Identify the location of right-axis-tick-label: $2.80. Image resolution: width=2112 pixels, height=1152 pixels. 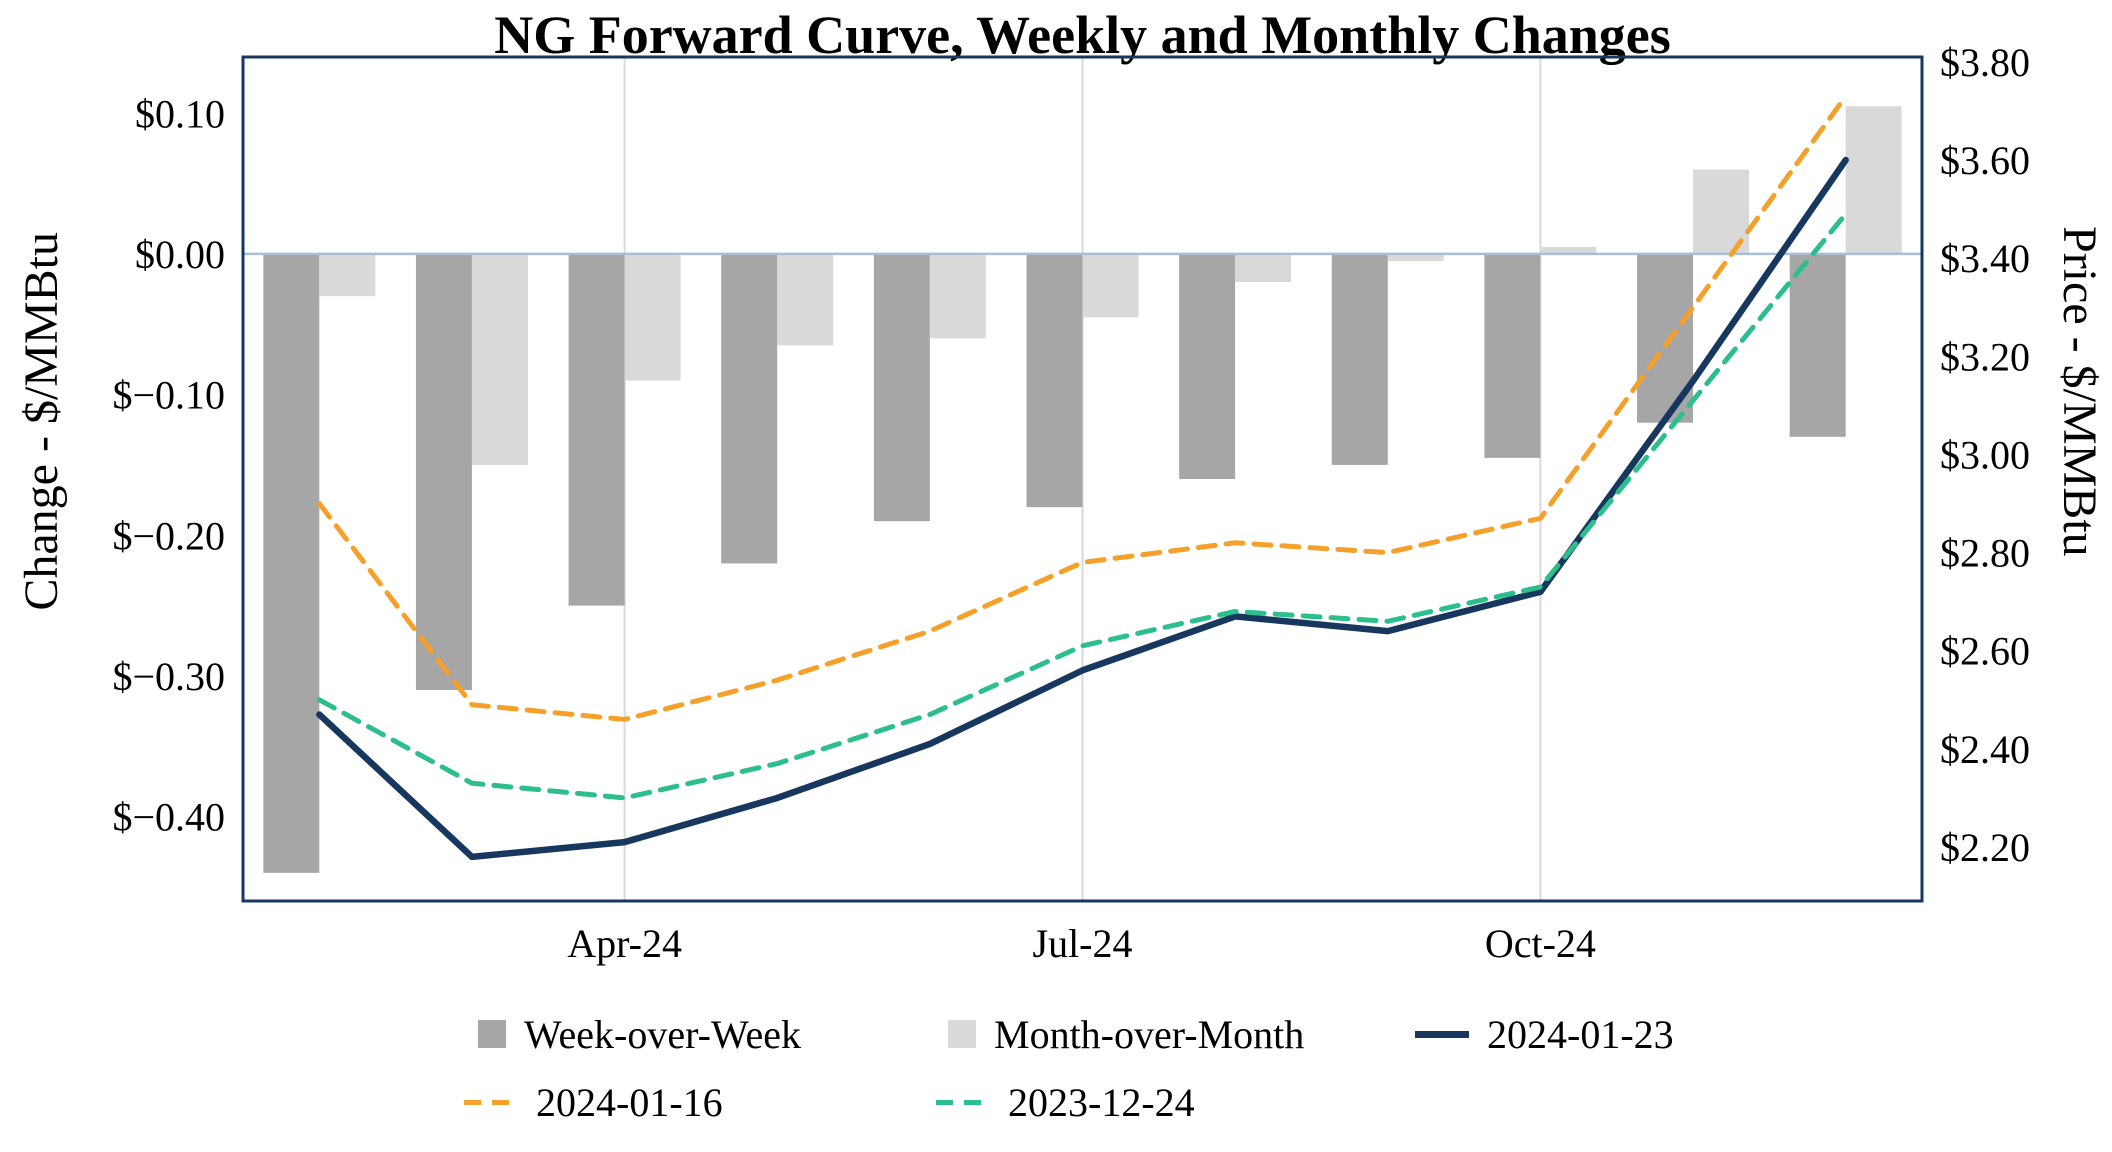
(1985, 553).